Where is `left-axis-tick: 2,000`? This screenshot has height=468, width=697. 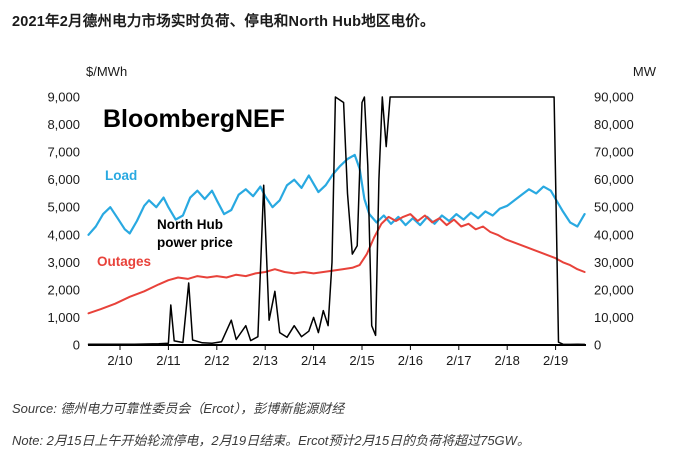
left-axis-tick: 2,000 is located at coordinates (63, 289).